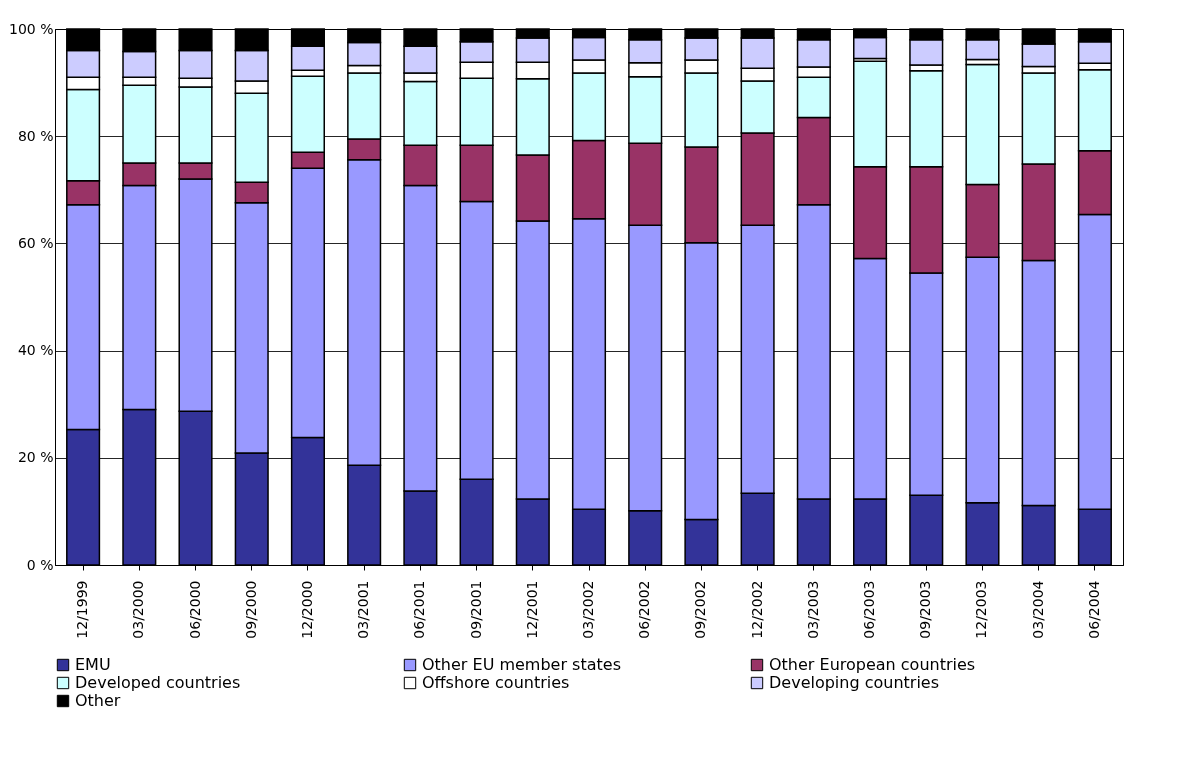 This screenshot has height=769, width=1184. Describe the element at coordinates (1037, 609) in the screenshot. I see `x-tick-label: 03/2004` at that location.